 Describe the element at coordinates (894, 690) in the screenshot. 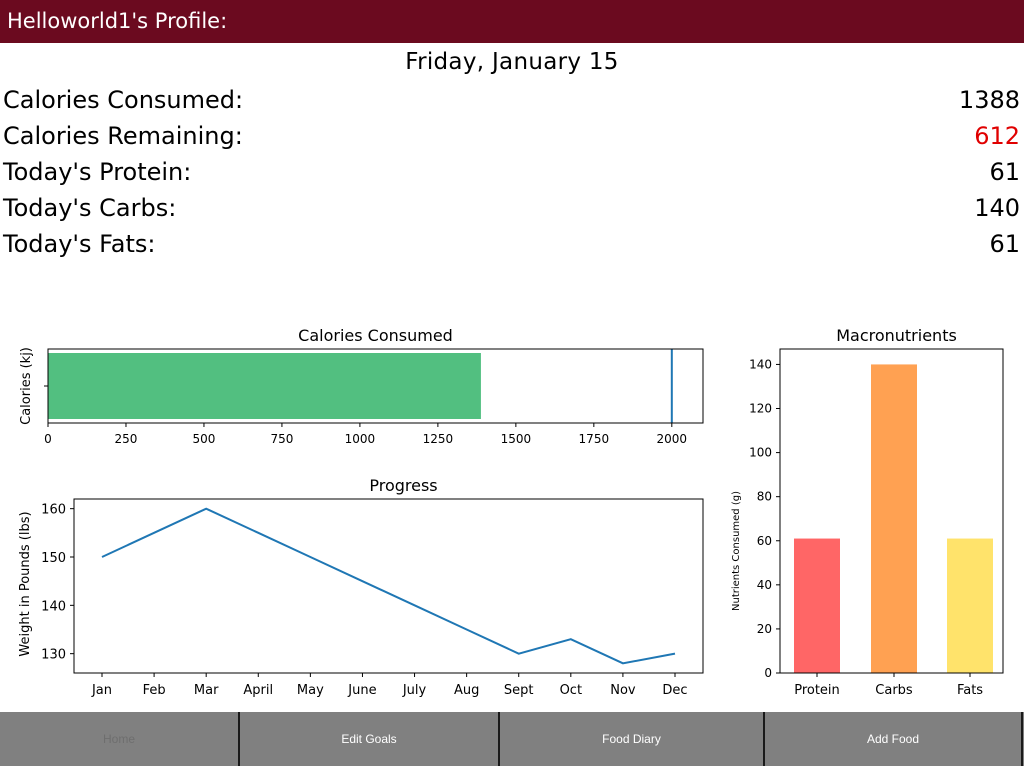

I see `x-tick-label: Carbs` at that location.